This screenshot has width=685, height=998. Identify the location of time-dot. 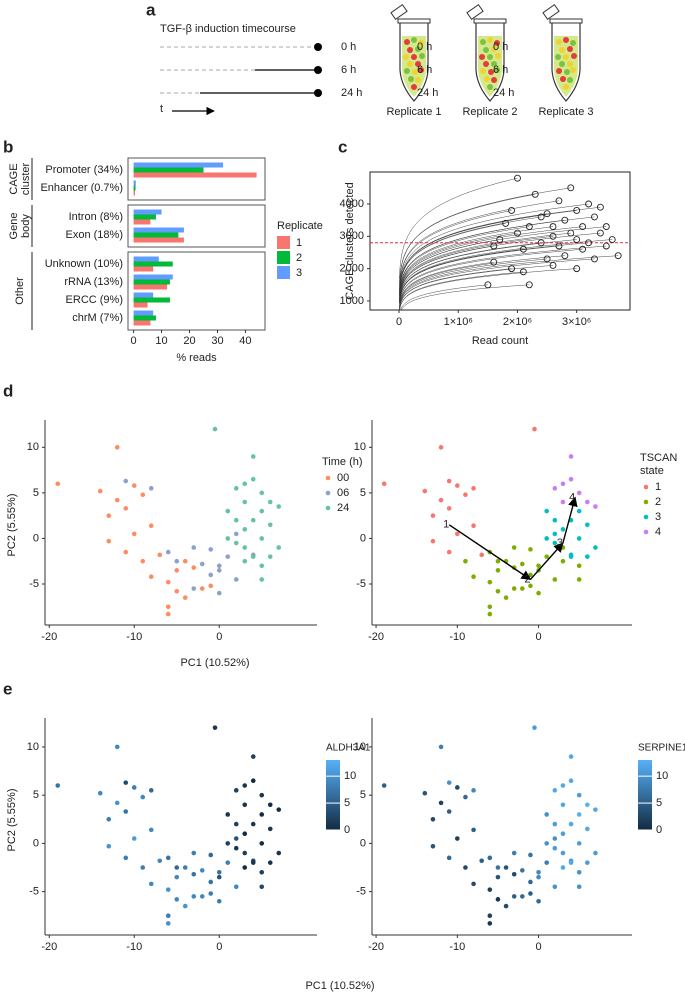
(318, 47).